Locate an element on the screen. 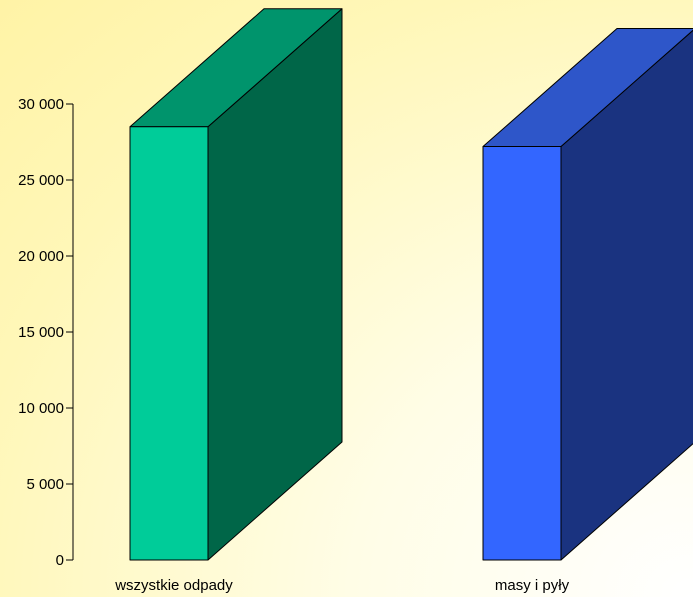  y-tick-label: 25 000 is located at coordinates (41, 180).